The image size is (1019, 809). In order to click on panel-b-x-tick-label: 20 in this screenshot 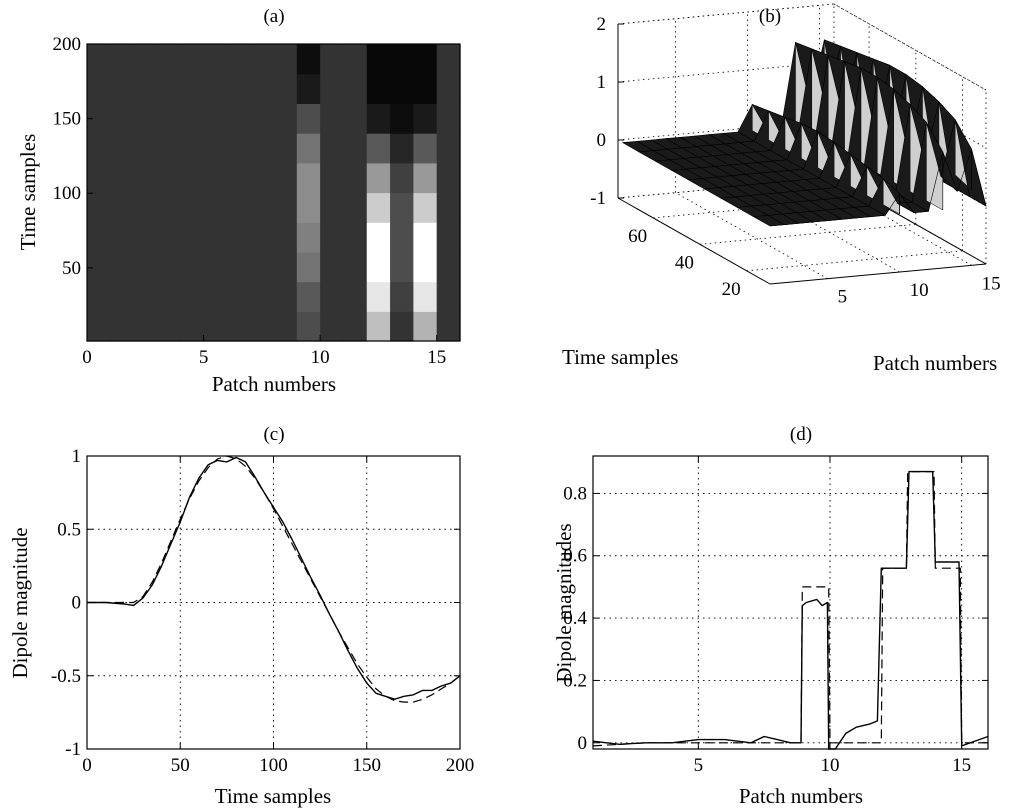, I will do `click(731, 289)`.